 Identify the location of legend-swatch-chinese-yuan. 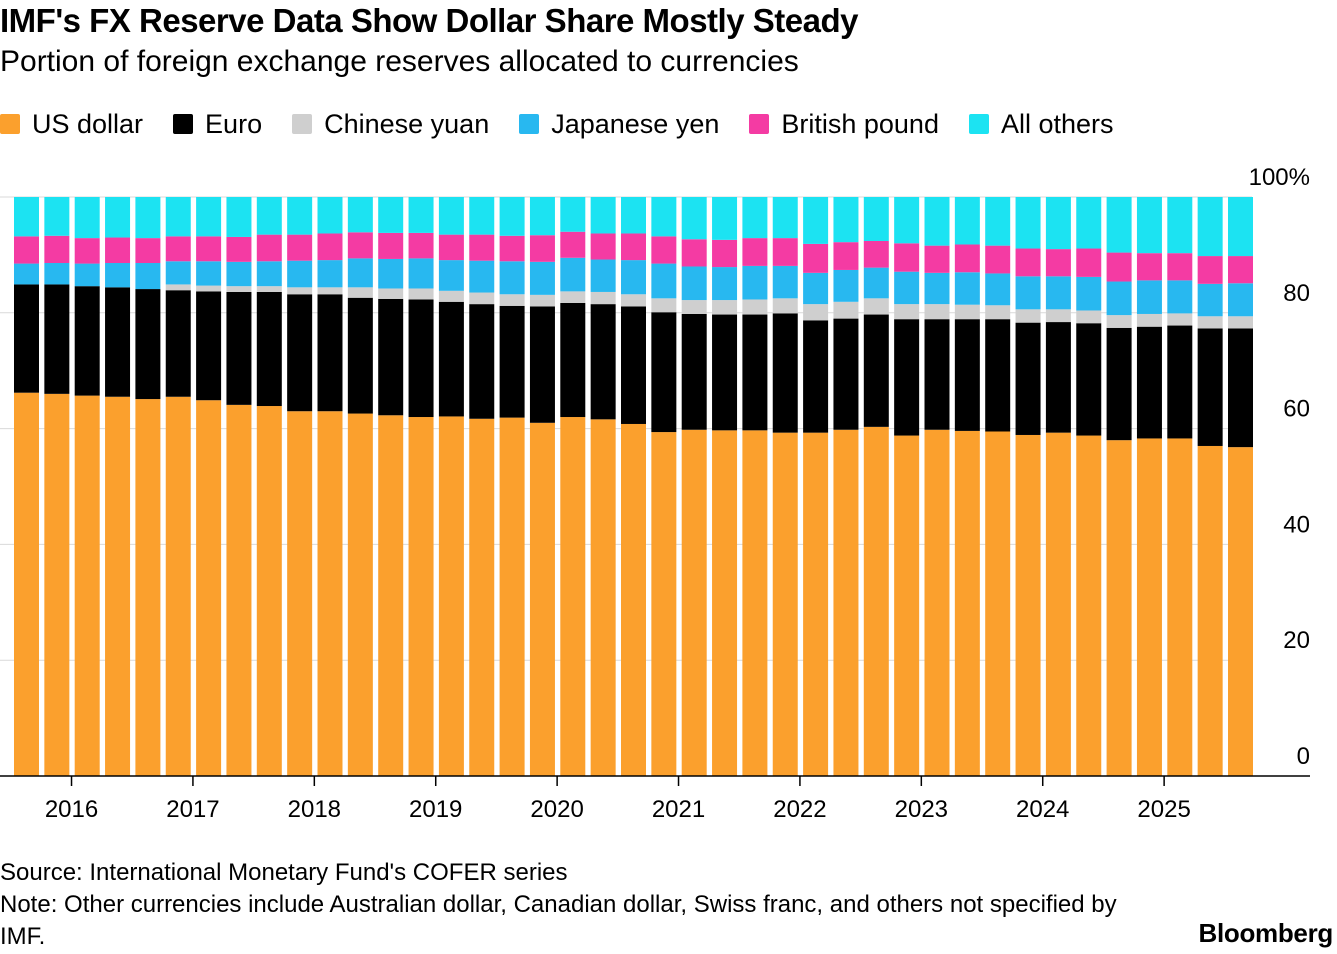
(302, 124).